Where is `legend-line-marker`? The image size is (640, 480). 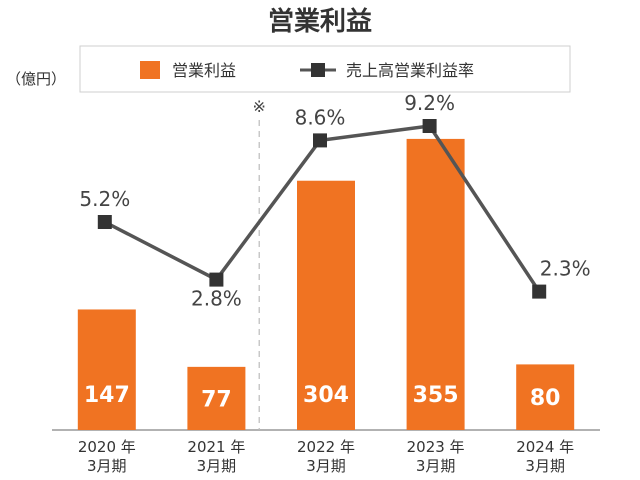 legend-line-marker is located at coordinates (318, 70).